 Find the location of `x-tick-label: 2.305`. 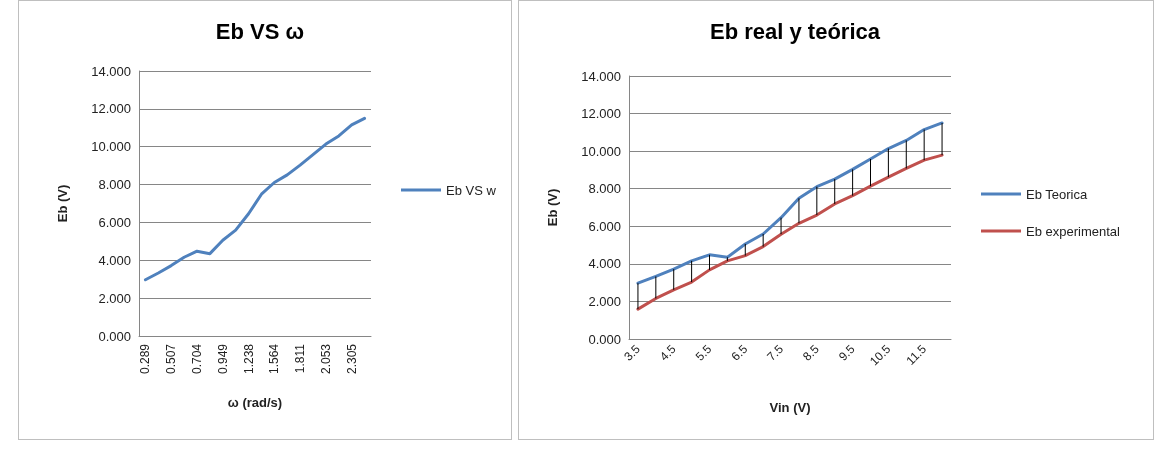

x-tick-label: 2.305 is located at coordinates (351, 359).